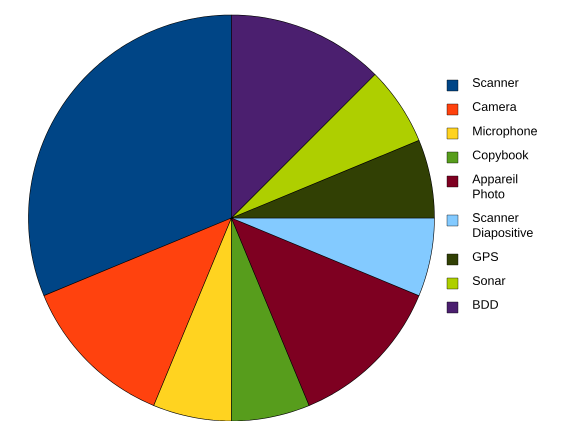 This screenshot has width=580, height=421. I want to click on legend-label: Appareil Photo, so click(495, 186).